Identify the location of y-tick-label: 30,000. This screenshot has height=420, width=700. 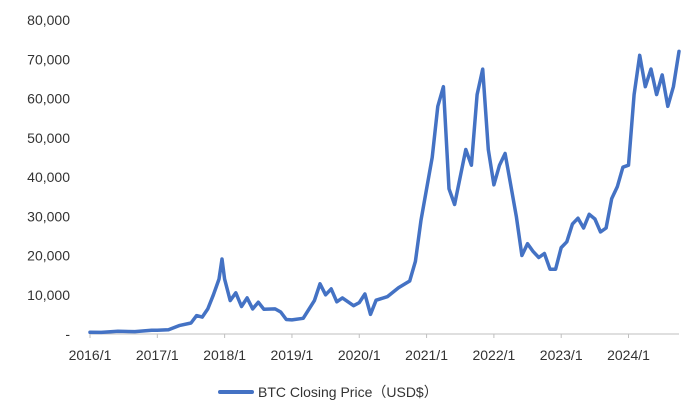
(48, 216).